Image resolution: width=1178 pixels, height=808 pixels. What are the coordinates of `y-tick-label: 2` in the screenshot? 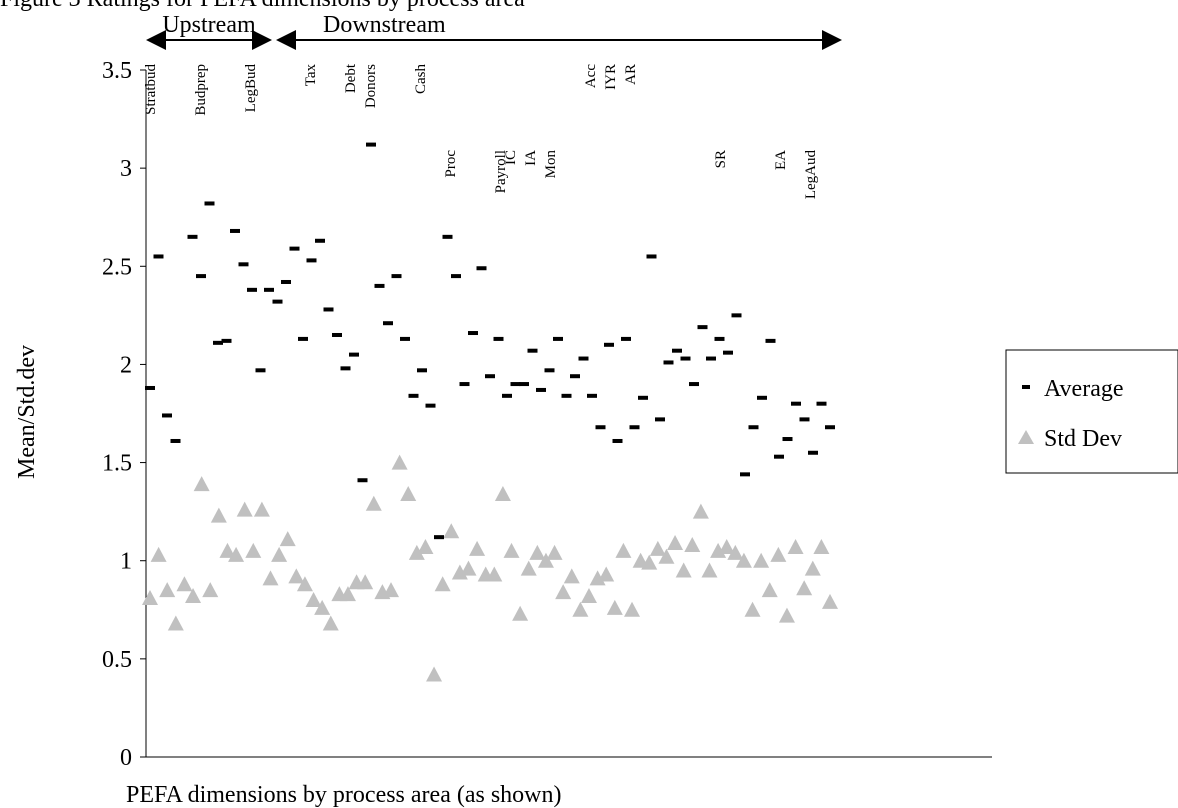 It's located at (126, 365).